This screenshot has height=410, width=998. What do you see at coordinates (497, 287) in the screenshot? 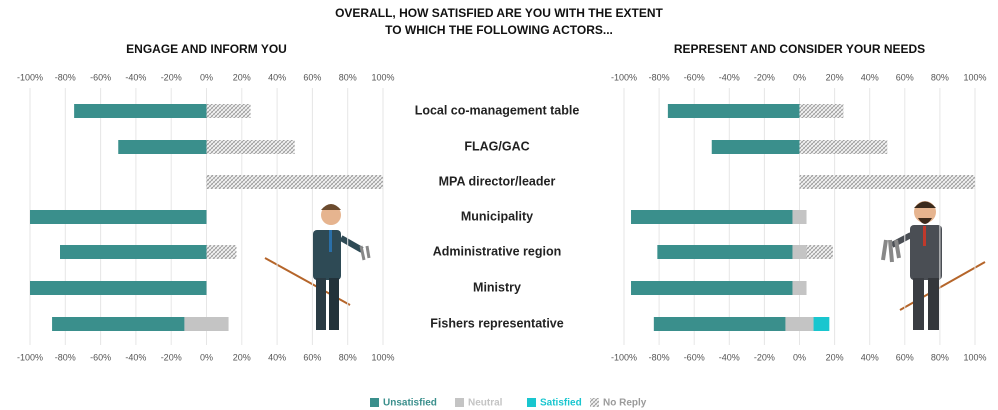
I see `category-label: Ministry` at bounding box center [497, 287].